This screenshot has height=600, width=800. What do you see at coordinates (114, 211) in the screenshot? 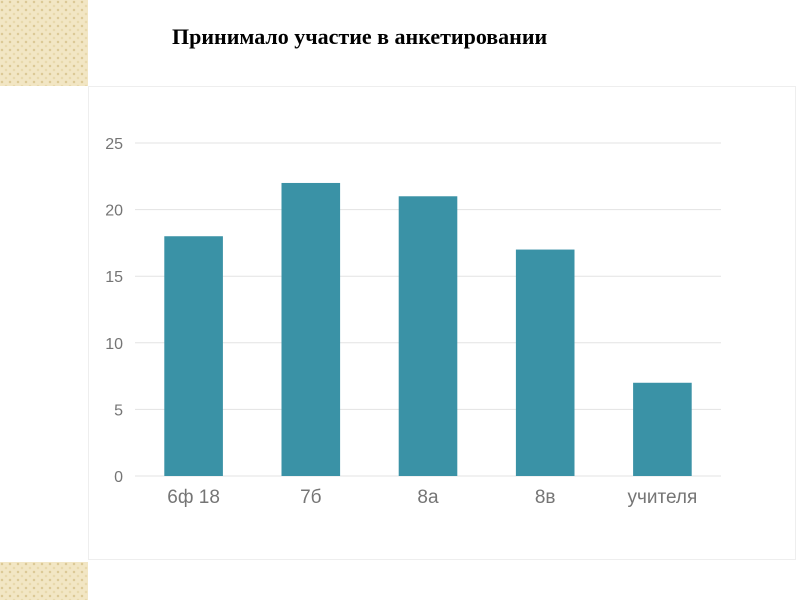
I see `y-tick-label: 20` at bounding box center [114, 211].